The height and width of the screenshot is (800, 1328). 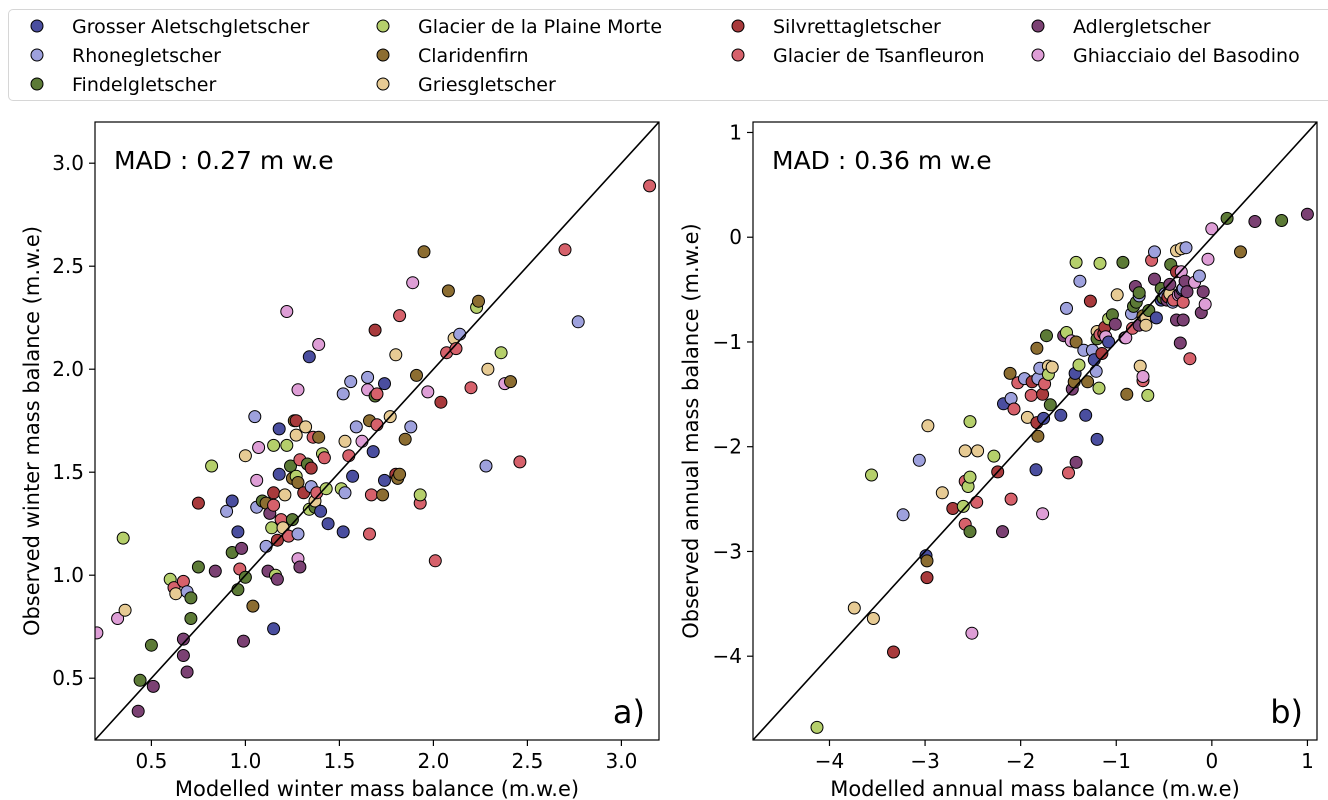 I want to click on legend-label: Adlergletscher, so click(x=1142, y=27).